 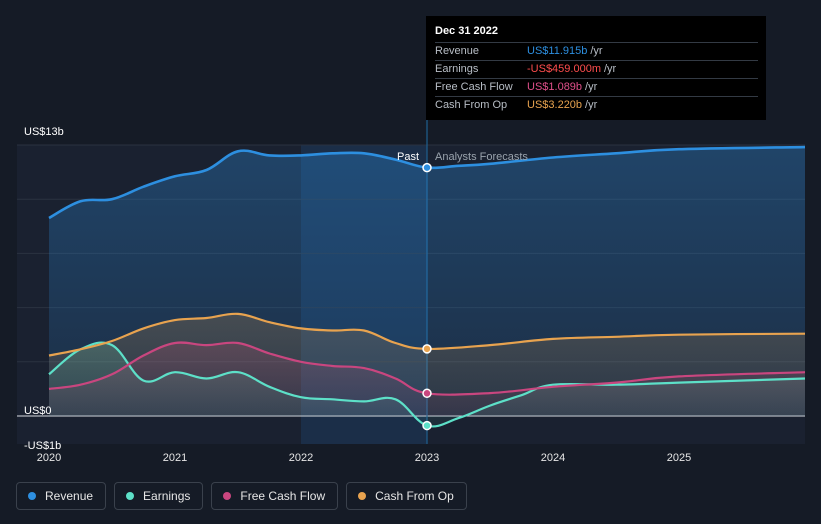 I want to click on legend-label-revenue: Revenue, so click(x=69, y=496).